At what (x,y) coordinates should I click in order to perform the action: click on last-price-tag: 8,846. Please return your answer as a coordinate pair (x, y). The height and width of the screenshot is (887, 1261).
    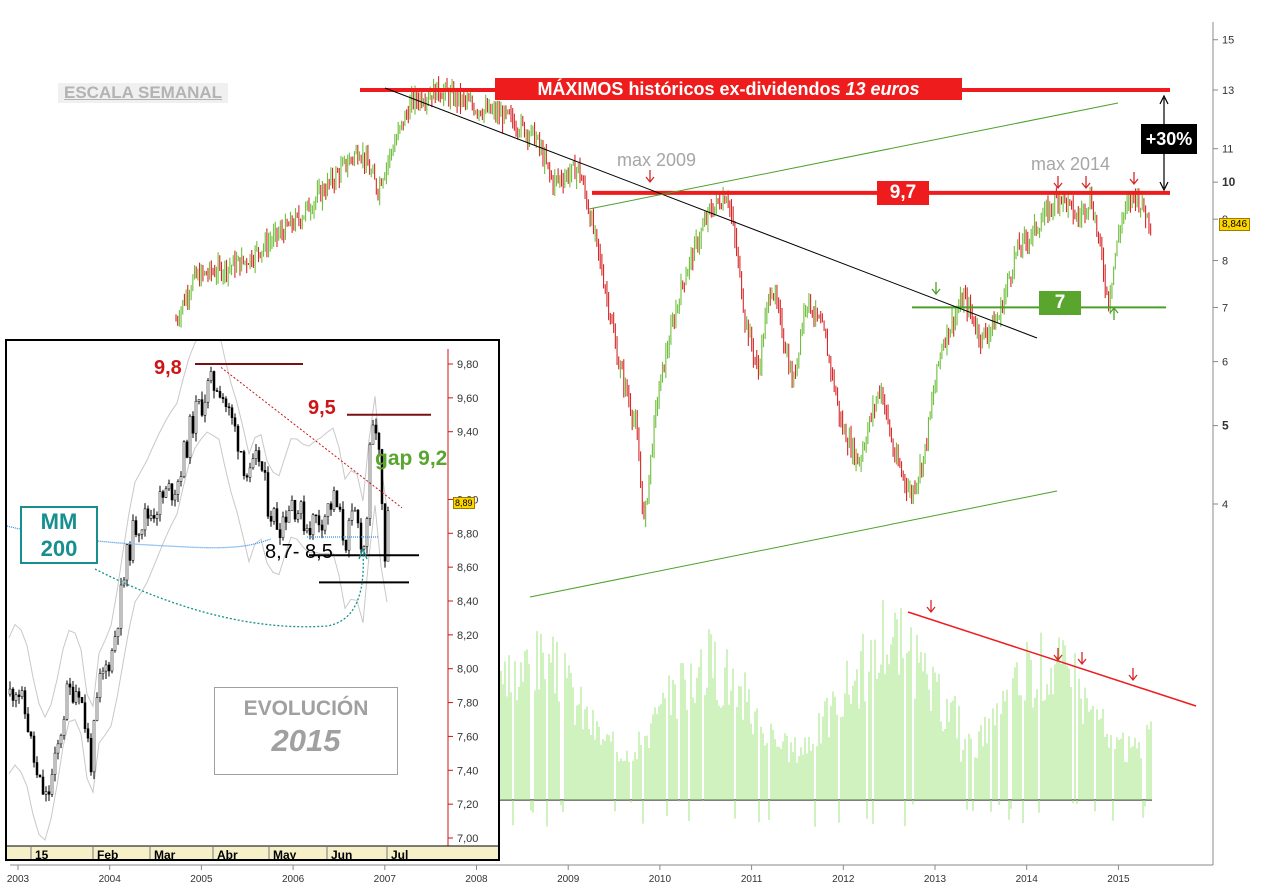
    Looking at the image, I should click on (1235, 224).